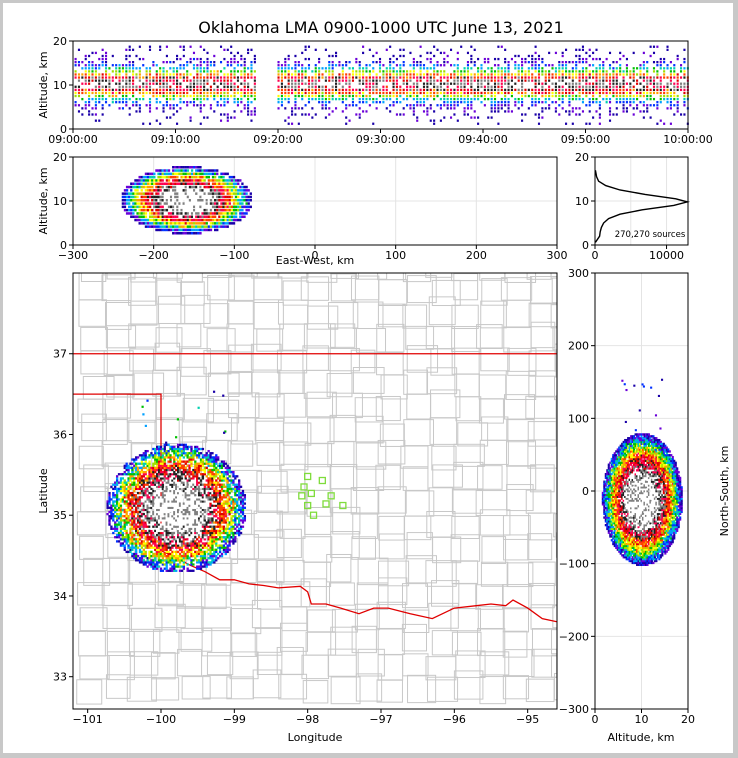 This screenshot has width=738, height=758. I want to click on eastwest-xtick-label: 200, so click(476, 255).